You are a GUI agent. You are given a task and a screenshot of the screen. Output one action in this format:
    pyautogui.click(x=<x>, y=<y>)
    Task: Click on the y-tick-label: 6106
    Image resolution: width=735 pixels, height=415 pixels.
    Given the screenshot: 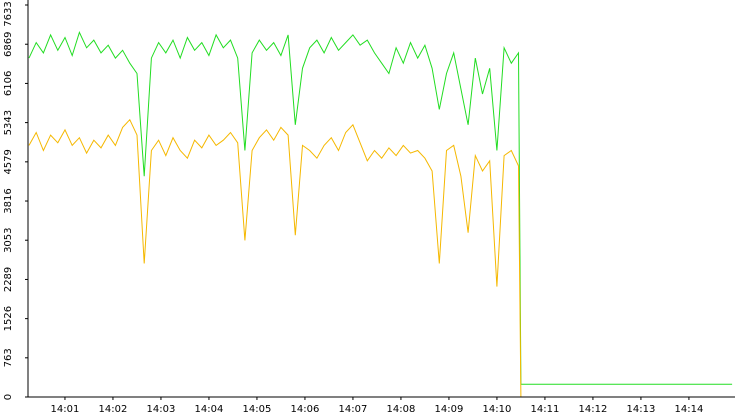 What is the action you would take?
    pyautogui.click(x=8, y=83)
    